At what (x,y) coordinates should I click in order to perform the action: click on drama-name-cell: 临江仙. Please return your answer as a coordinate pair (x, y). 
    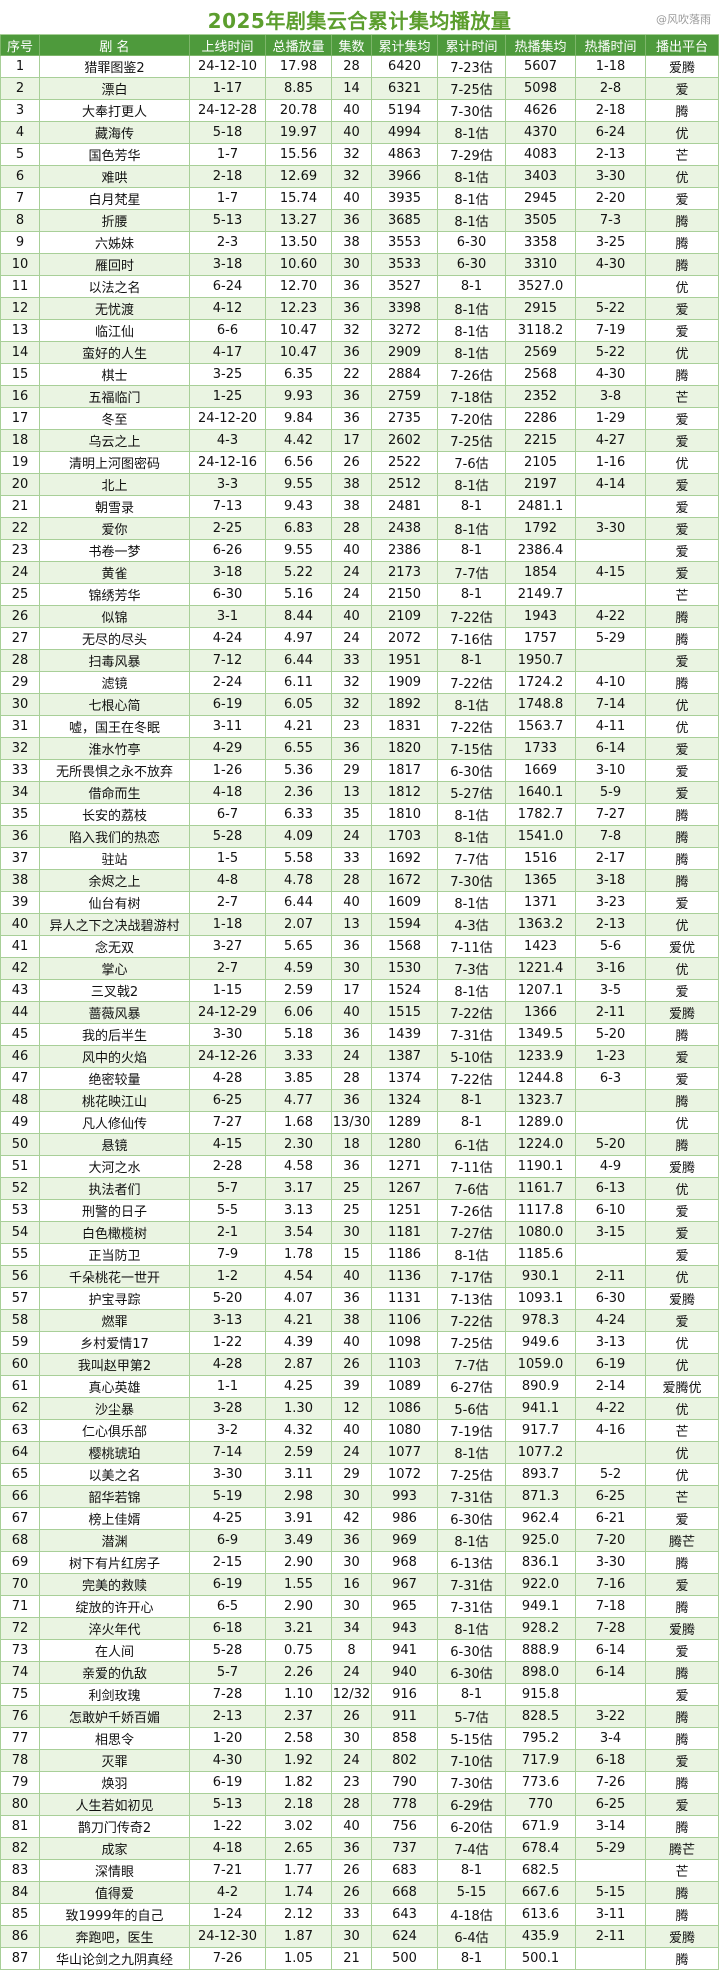
    Looking at the image, I should click on (115, 331).